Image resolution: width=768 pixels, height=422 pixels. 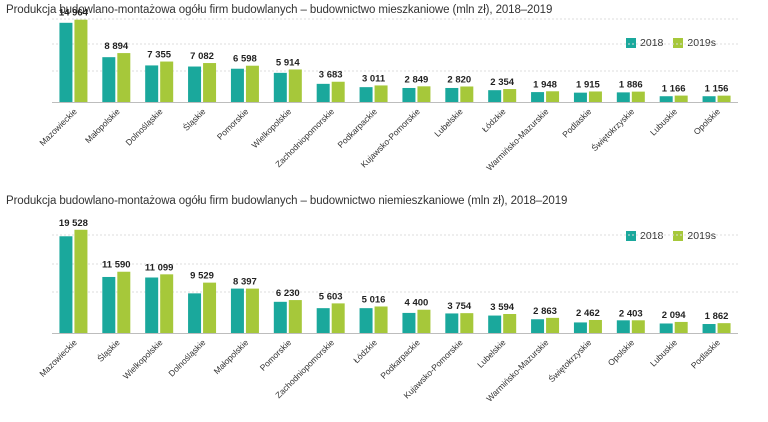 I want to click on data-label: 19 528, so click(x=73, y=223).